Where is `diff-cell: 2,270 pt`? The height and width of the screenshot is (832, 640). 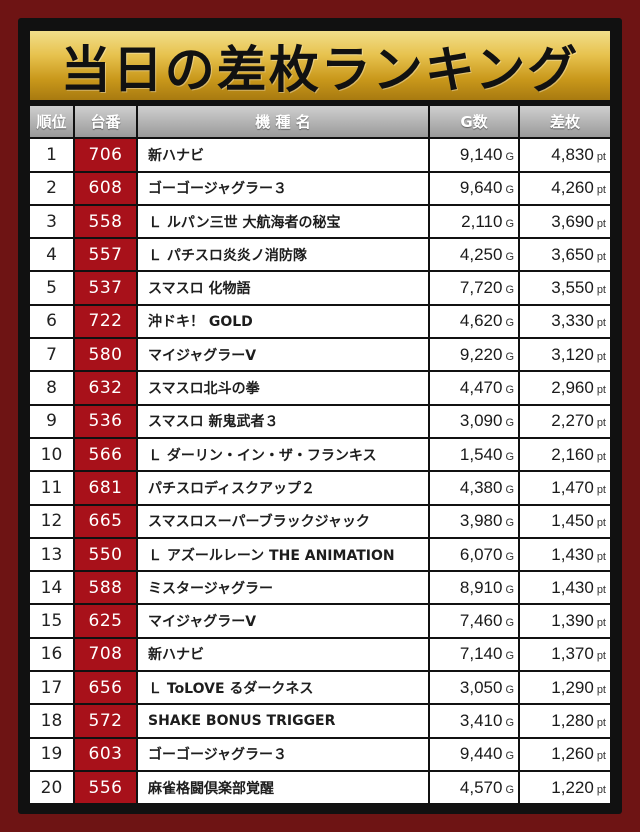
diff-cell: 2,270 pt is located at coordinates (565, 422).